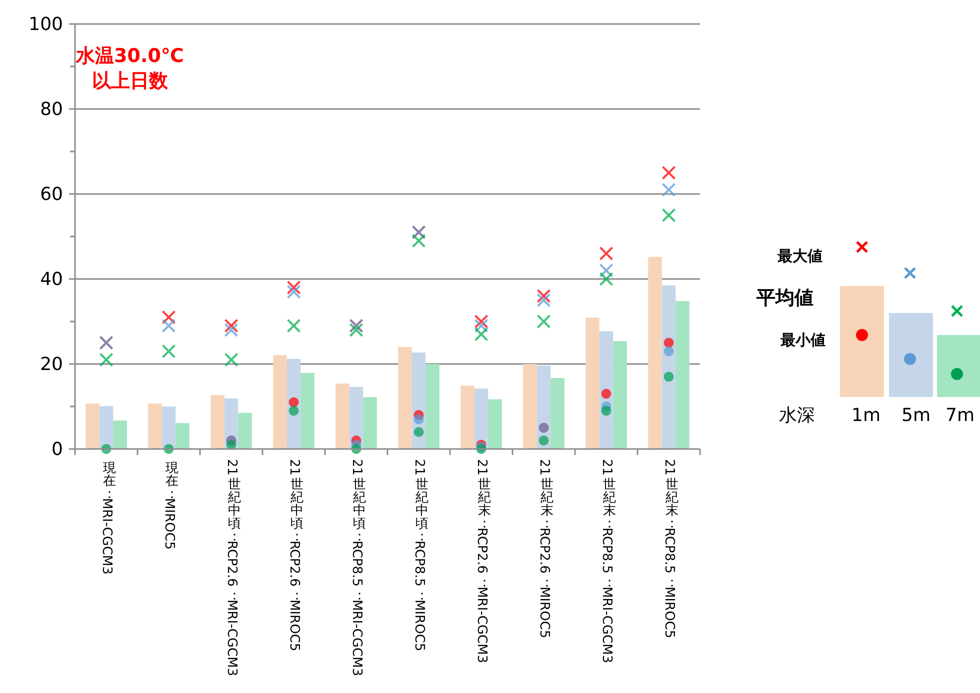 This screenshot has height=693, width=980. What do you see at coordinates (232, 567) in the screenshot?
I see `x-tick-label: 21世紀中頃：RCP2.6：MRI-CGCM3` at bounding box center [232, 567].